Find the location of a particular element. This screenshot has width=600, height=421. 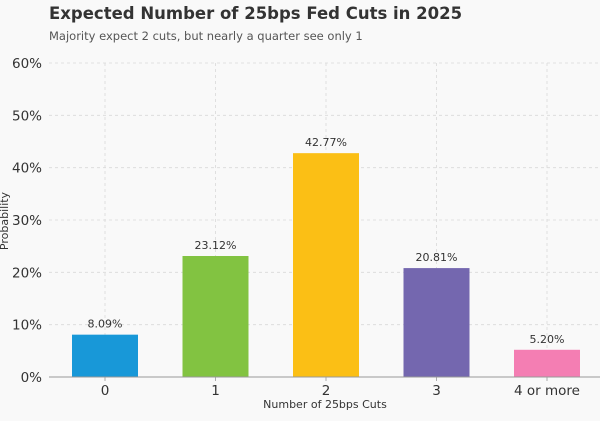

bar-value-label: 23.12% is located at coordinates (216, 245).